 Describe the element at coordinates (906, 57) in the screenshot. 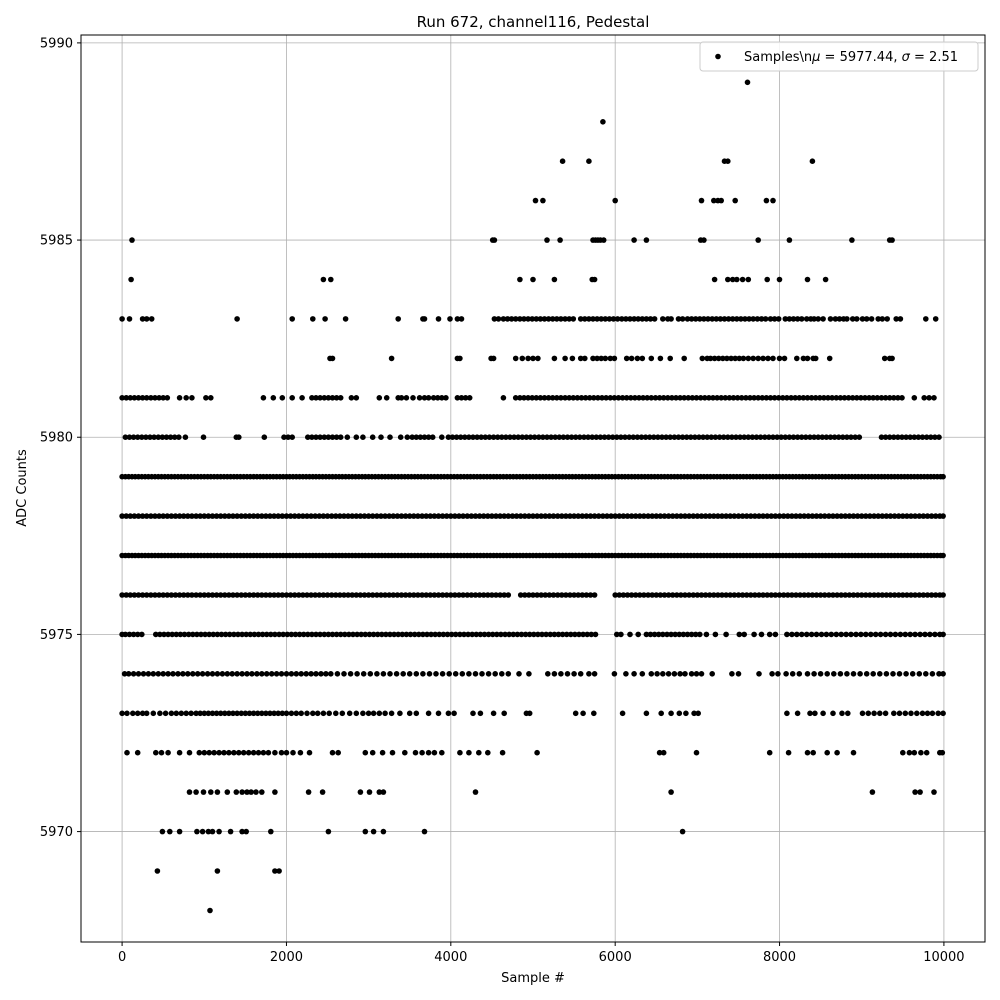

I see `legend-sigma-symbol: σ` at that location.